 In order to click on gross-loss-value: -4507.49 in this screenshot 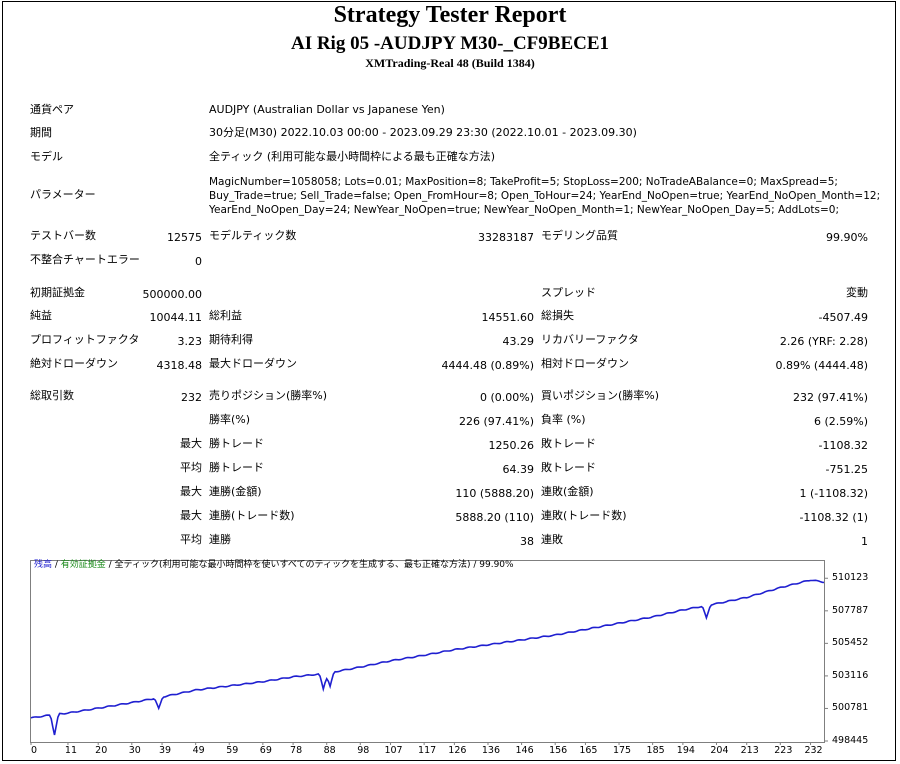, I will do `click(843, 317)`.